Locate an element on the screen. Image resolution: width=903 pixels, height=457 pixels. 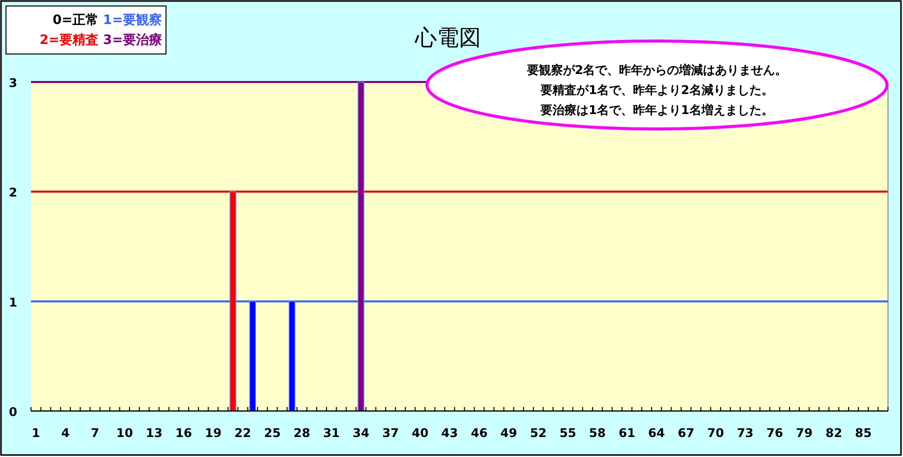
annotation: 要治療は1名で、昨年より1名増えました。 is located at coordinates (657, 110).